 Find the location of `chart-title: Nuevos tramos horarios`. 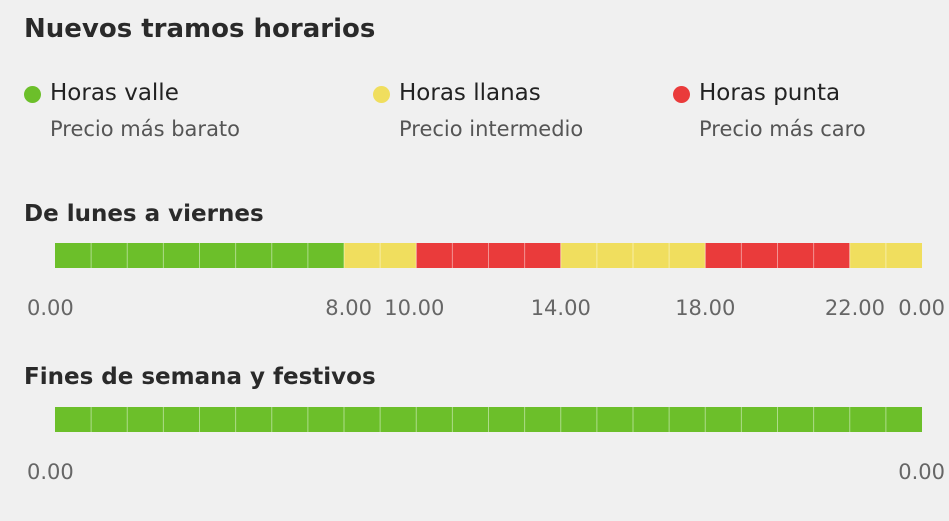

chart-title: Nuevos tramos horarios is located at coordinates (200, 29).